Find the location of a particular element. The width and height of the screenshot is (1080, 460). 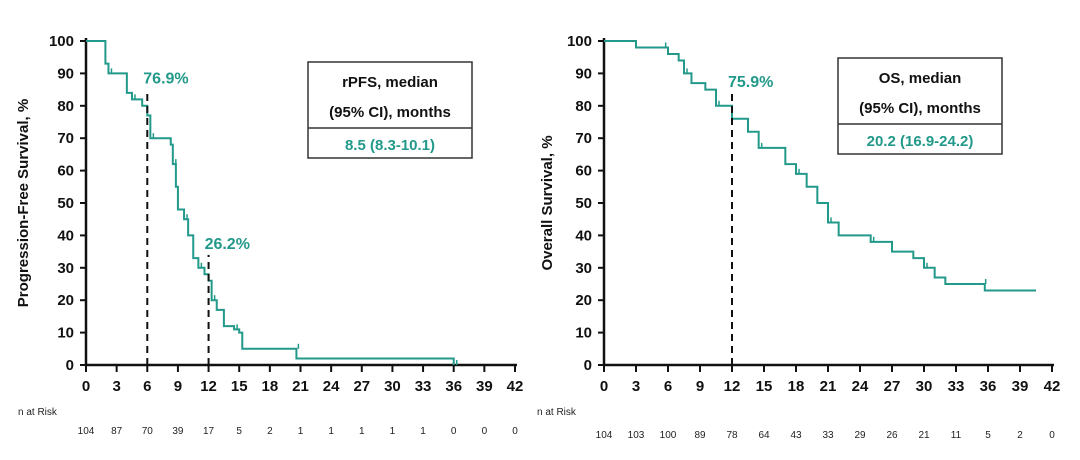

at-risk-count: 21 is located at coordinates (924, 435).